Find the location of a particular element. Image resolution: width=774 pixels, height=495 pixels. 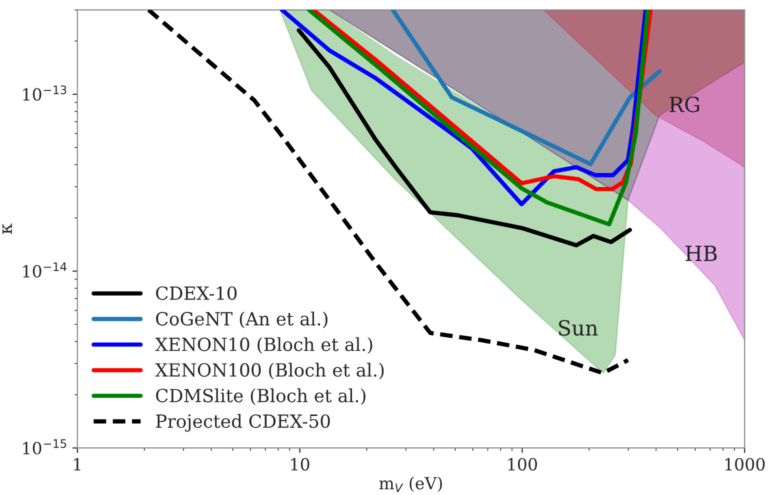

legend-label: Projected CDEX-50 is located at coordinates (243, 423).